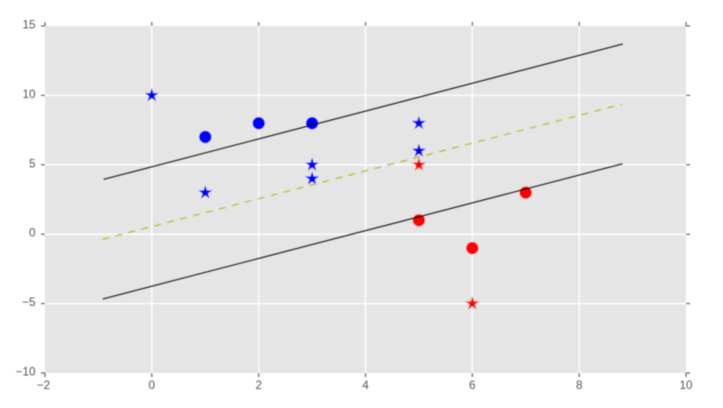 Image resolution: width=723 pixels, height=408 pixels. What do you see at coordinates (258, 385) in the screenshot?
I see `svg-text: 2` at bounding box center [258, 385].